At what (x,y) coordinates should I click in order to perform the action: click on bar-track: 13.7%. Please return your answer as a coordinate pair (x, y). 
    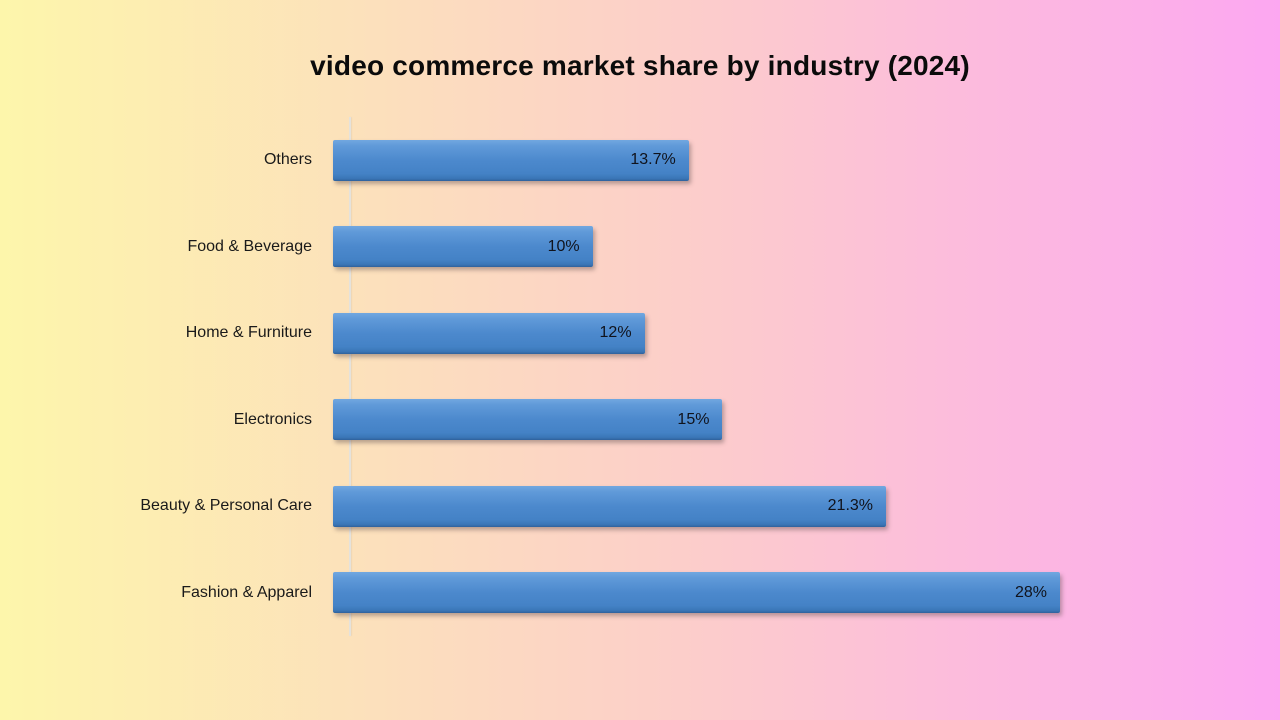
    Looking at the image, I should click on (806, 160).